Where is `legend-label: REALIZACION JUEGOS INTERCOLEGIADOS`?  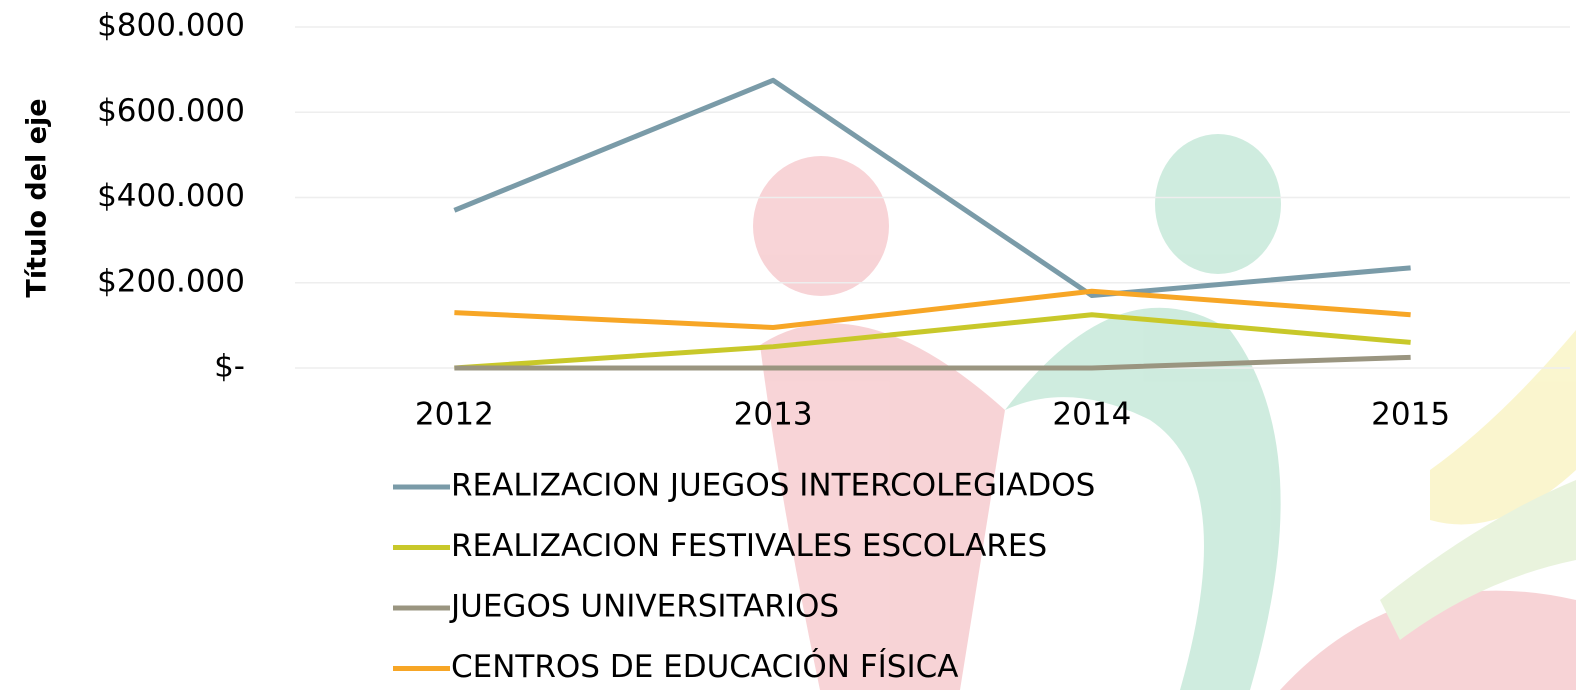
legend-label: REALIZACION JUEGOS INTERCOLEGIADOS is located at coordinates (773, 486).